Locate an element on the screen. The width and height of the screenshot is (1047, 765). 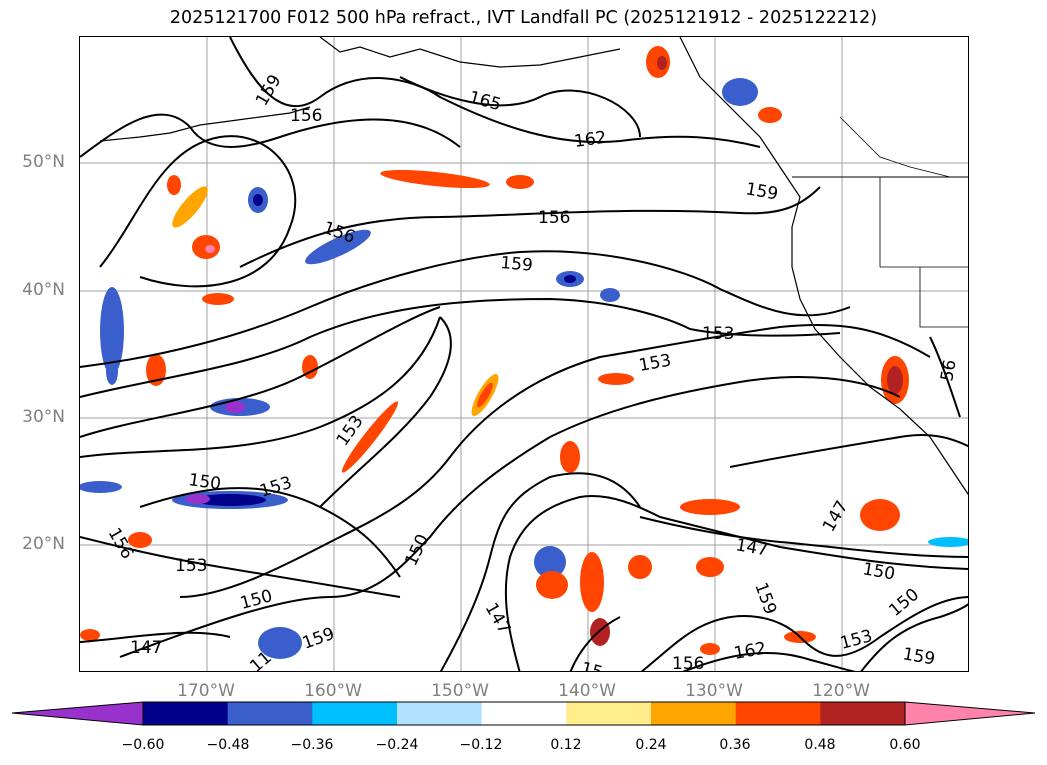
colorbar-segments is located at coordinates (523, 713).